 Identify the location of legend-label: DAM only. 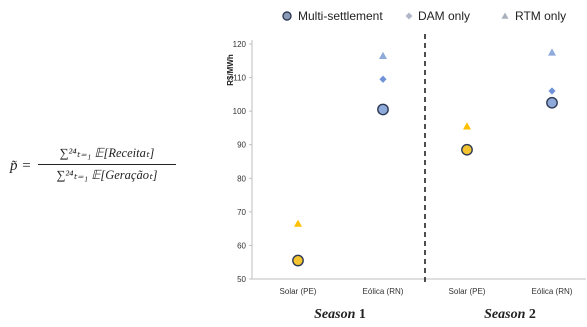
(444, 16).